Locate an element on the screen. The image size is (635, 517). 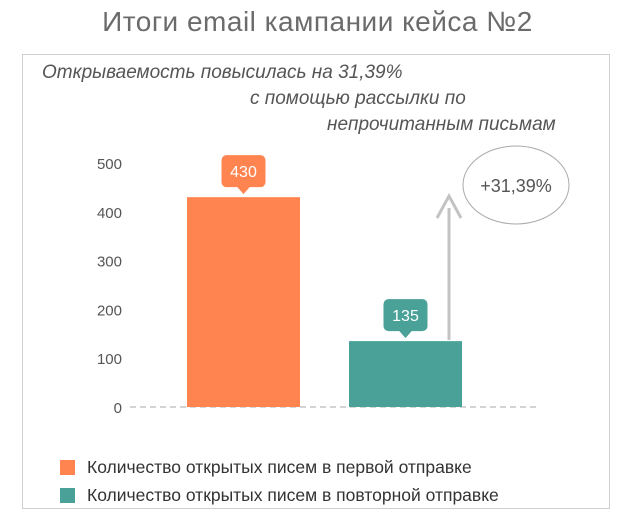
y-tick-label-0: 0 is located at coordinates (118, 408).